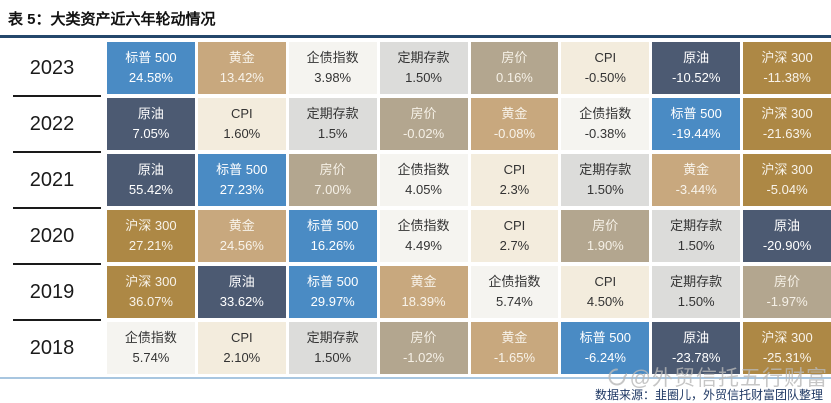 Image resolution: width=831 pixels, height=403 pixels. I want to click on year-text: 2023, so click(52, 67).